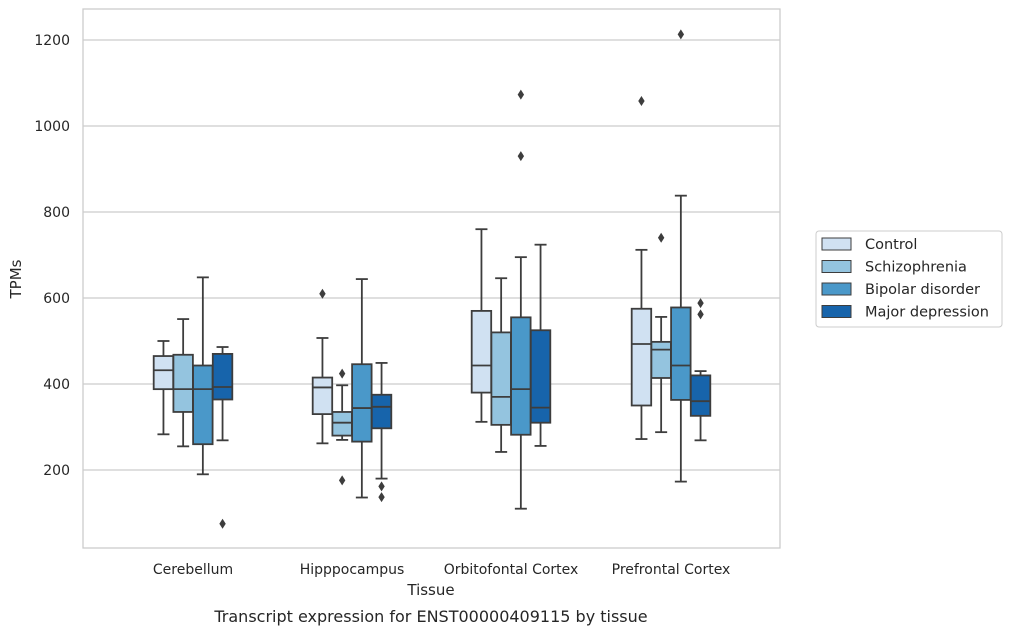 This screenshot has height=634, width=1012. I want to click on y-axis-label: TPMs, so click(16, 279).